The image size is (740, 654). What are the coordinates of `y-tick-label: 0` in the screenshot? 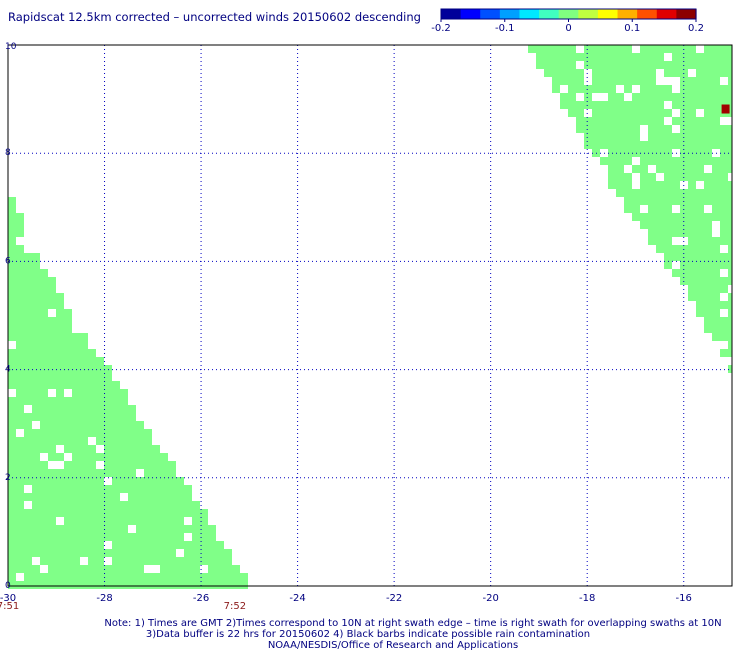 It's located at (8, 586).